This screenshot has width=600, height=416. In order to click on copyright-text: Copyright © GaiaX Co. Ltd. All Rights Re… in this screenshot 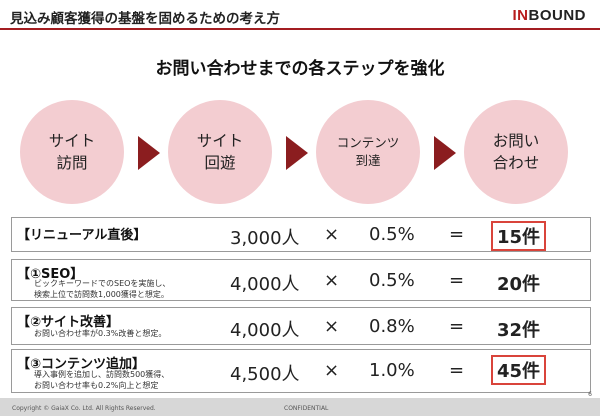, I will do `click(84, 408)`.